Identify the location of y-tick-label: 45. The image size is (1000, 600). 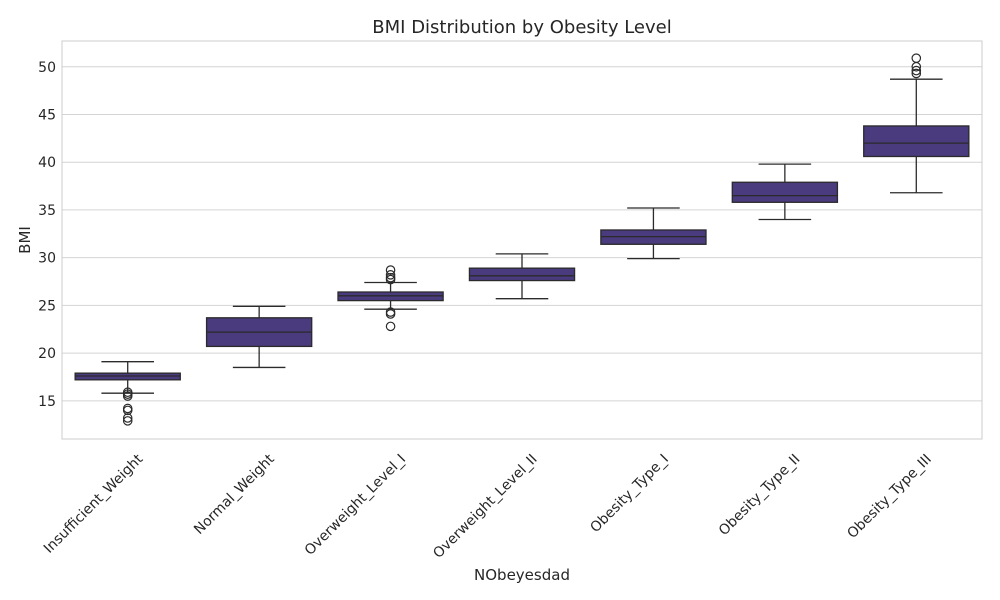
(47, 115).